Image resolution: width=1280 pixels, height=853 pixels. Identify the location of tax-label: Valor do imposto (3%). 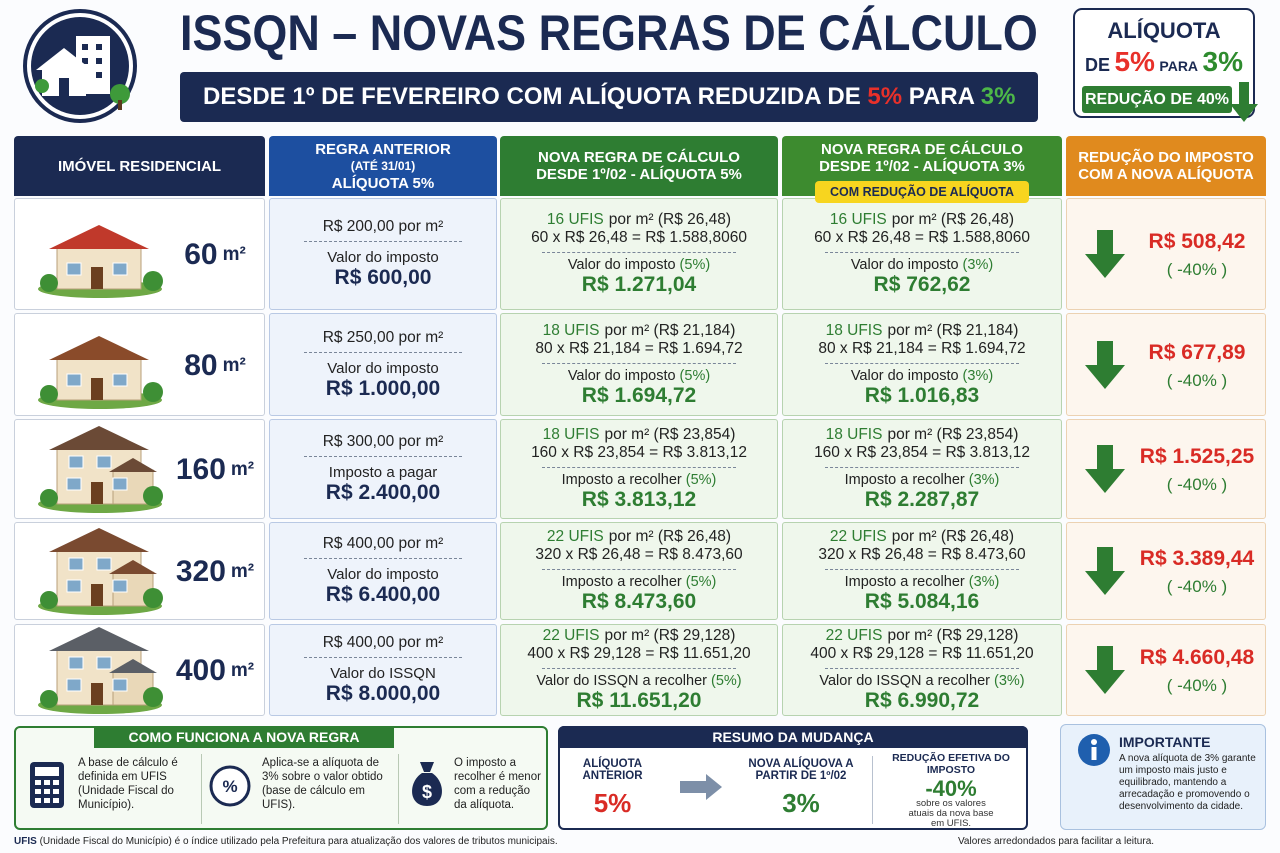
(922, 376).